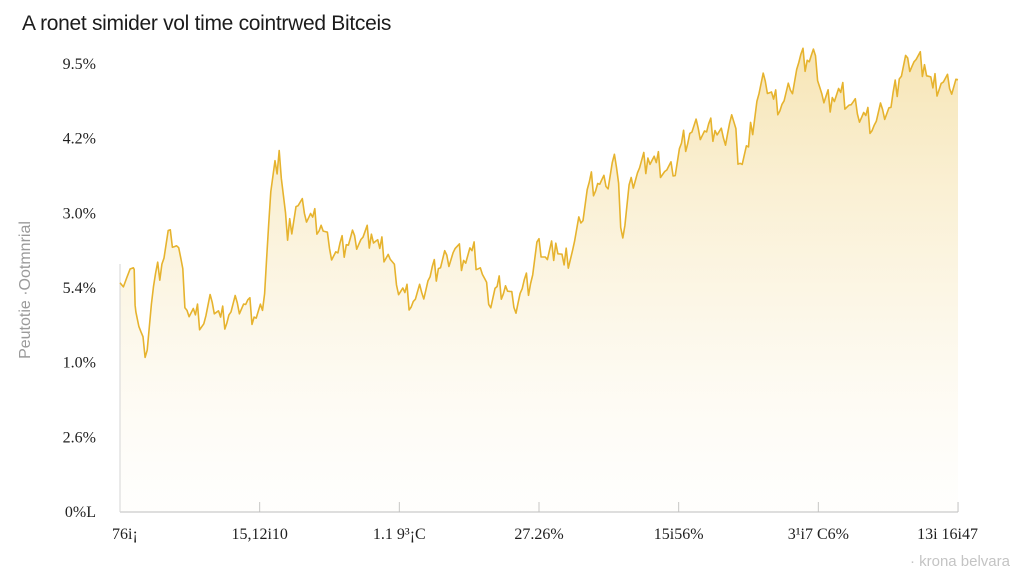 The width and height of the screenshot is (1024, 576). I want to click on y-axis-ticks: 9.5% 4.2% 3.0% 5.4% 1.0% 2.6% 0%L, so click(79, 288).